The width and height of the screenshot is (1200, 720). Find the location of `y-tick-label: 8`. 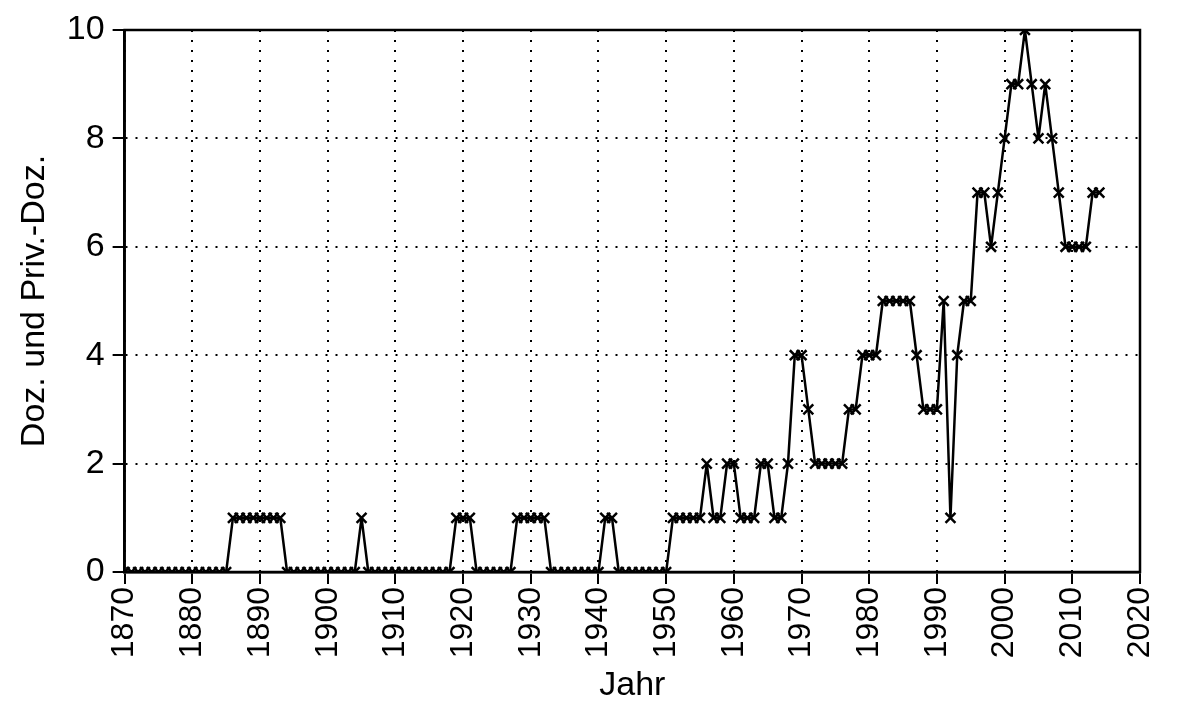

y-tick-label: 8 is located at coordinates (95, 135).